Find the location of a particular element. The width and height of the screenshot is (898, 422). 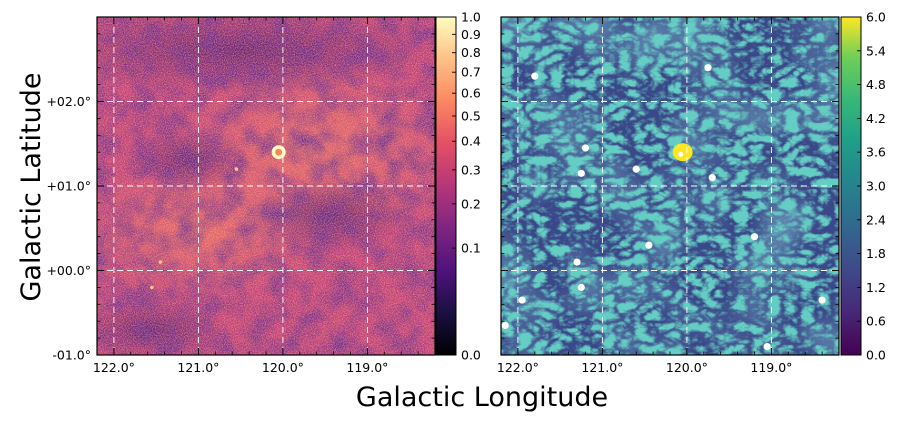

colorbar-tick-label: 0.1 is located at coordinates (471, 248).